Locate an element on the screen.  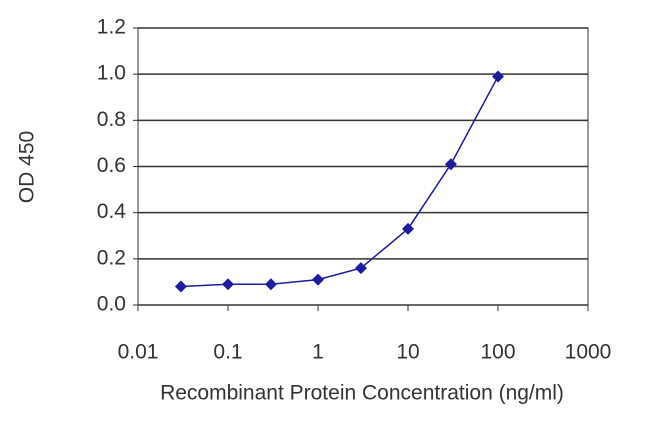
y-axis-label: OD 450 is located at coordinates (27, 167).